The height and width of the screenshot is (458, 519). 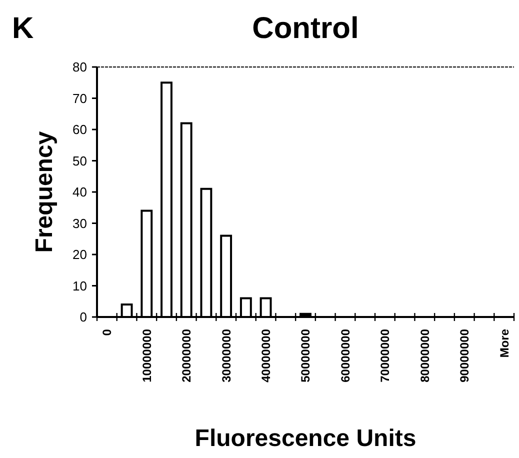 I want to click on y-tick-label: 20, so click(x=79, y=254).